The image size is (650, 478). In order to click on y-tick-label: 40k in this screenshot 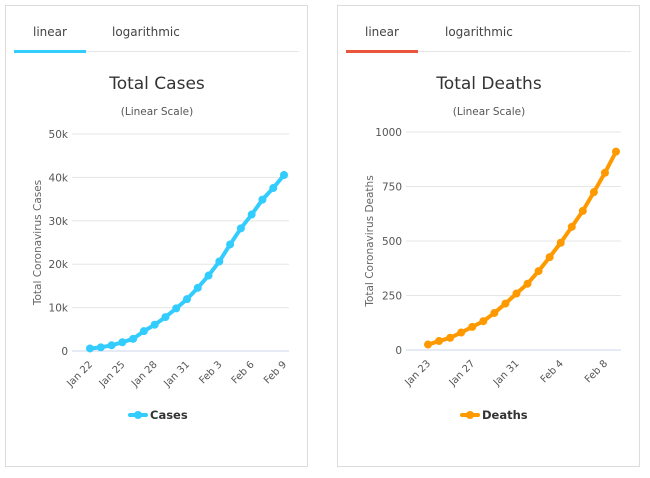, I will do `click(59, 178)`.